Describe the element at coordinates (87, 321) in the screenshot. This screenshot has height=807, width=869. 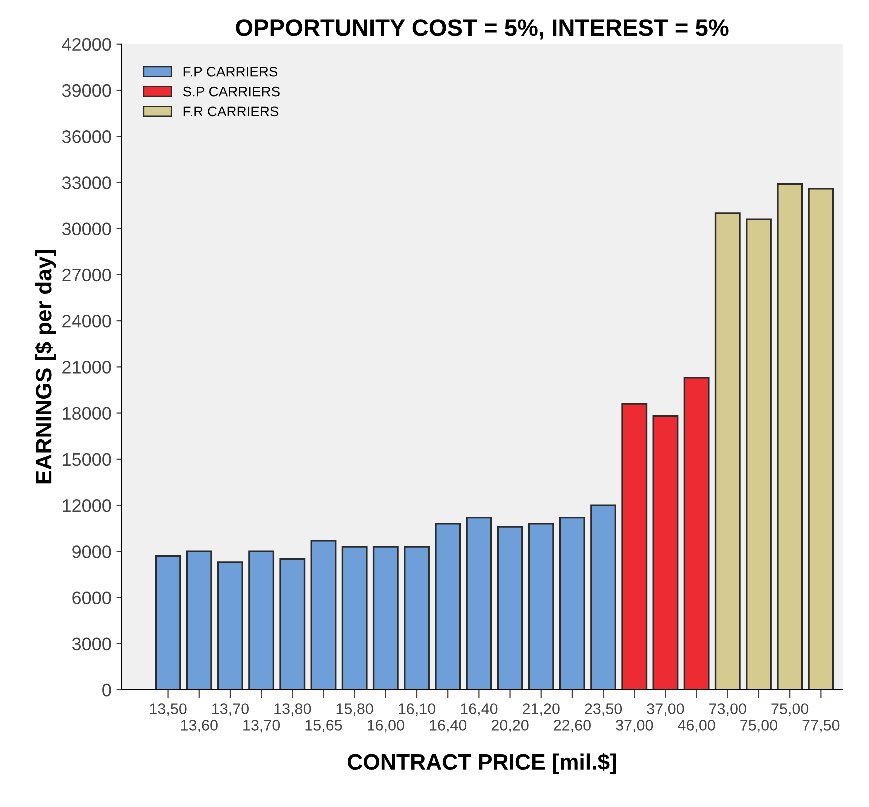
I see `y-tick-label: 24000` at that location.